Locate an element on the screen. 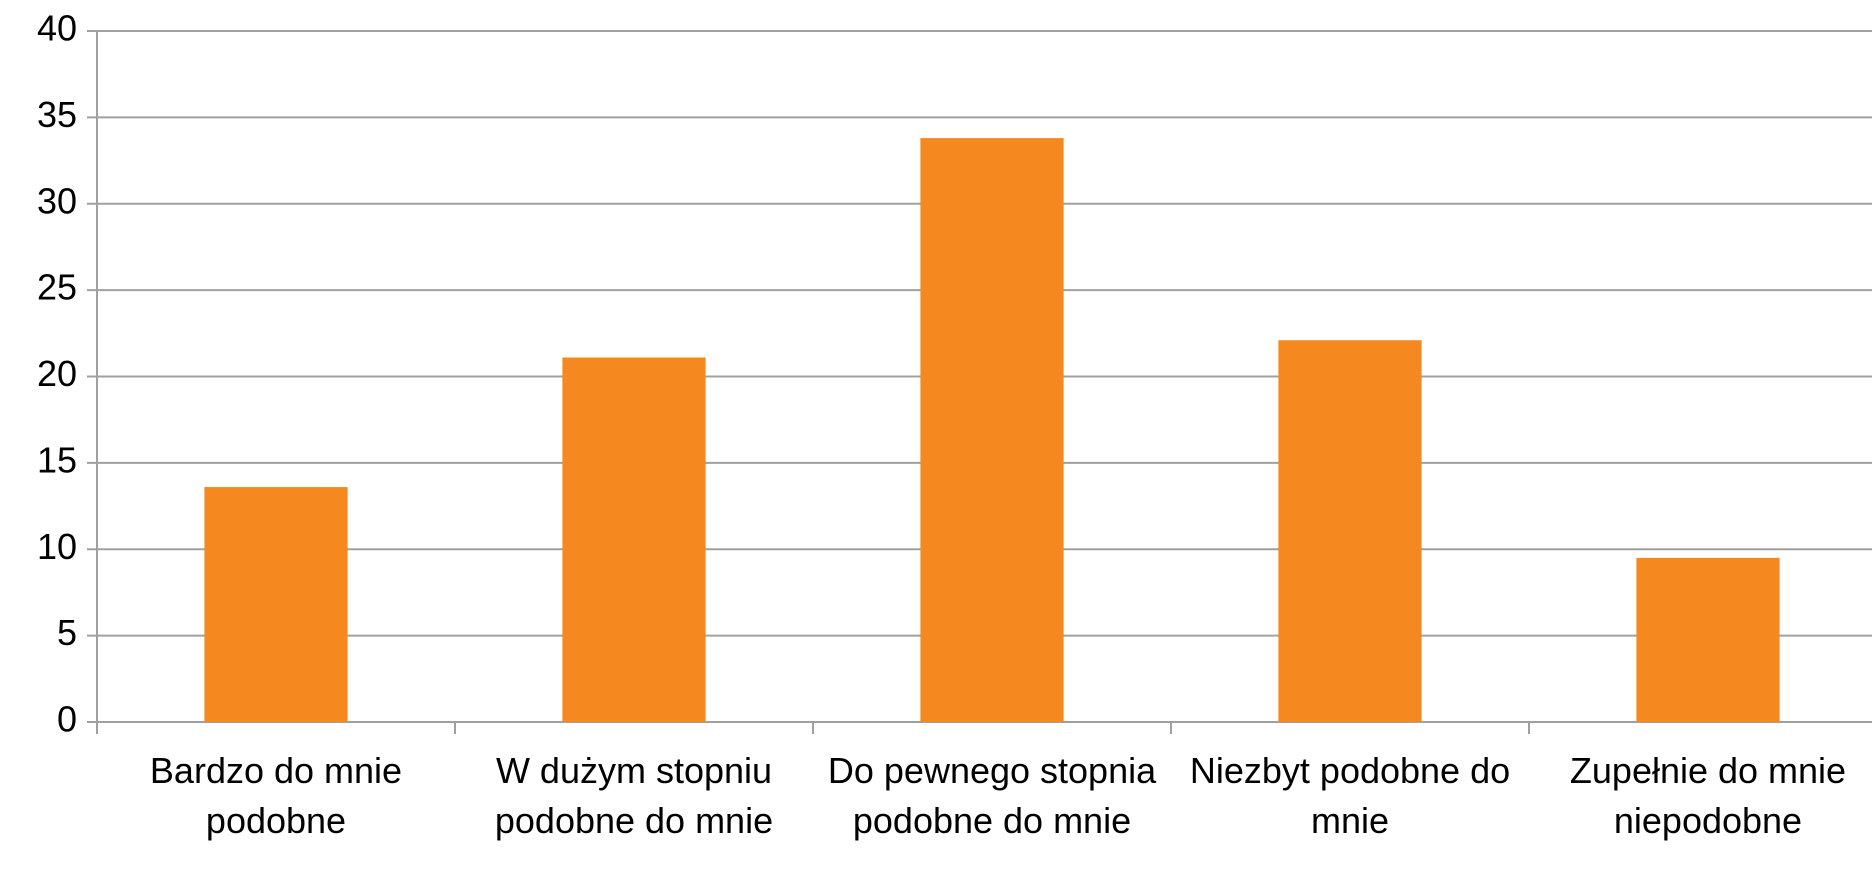  x-tick-label-box: W dużym stopniu podobne do mnie is located at coordinates (634, 795).